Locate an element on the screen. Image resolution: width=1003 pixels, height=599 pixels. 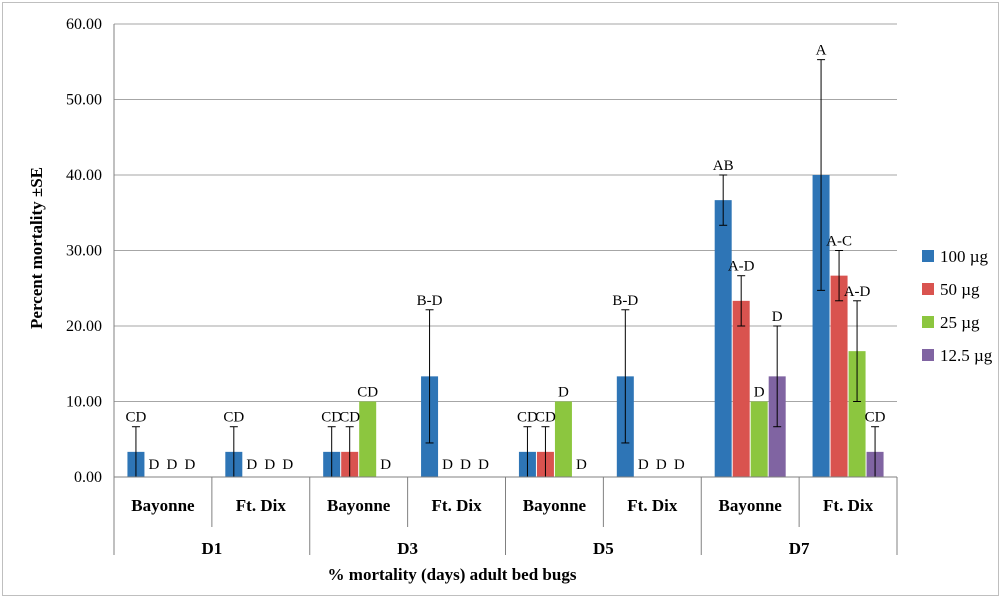
y-tick-label: 20.00 is located at coordinates (84, 326).